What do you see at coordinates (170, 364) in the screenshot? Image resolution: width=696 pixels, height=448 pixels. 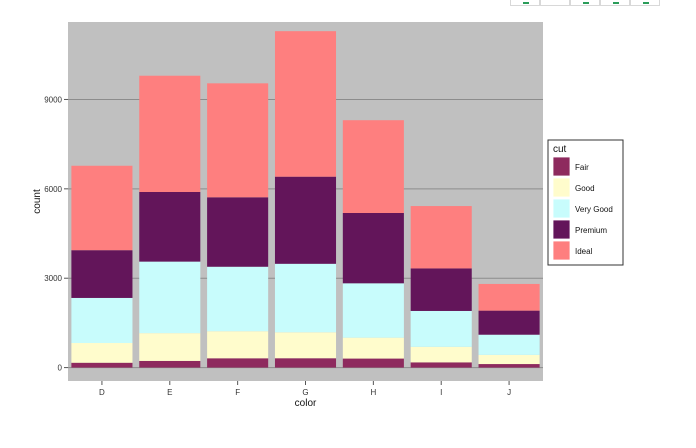 I see `bar-E-fair` at bounding box center [170, 364].